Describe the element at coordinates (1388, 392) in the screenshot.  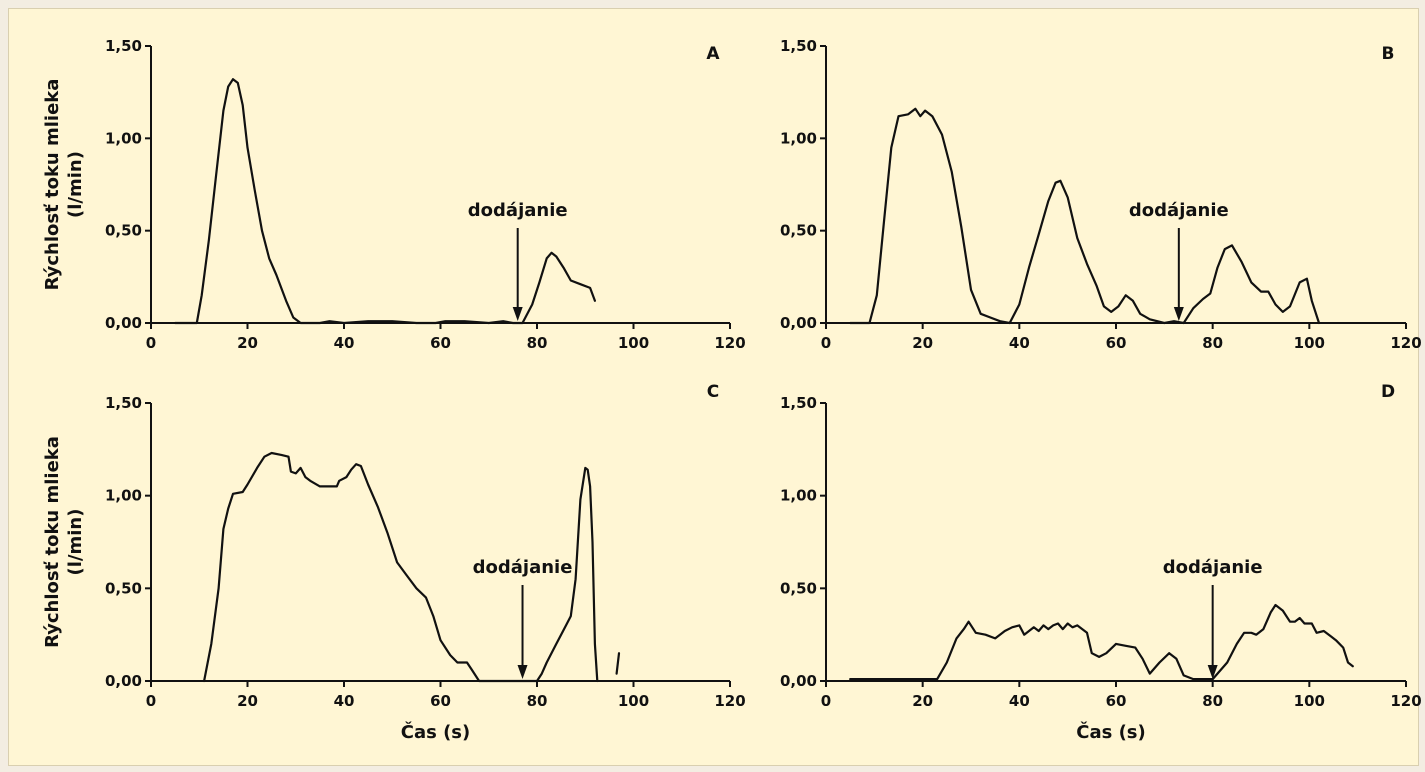
I see `panel-letter: D` at that location.